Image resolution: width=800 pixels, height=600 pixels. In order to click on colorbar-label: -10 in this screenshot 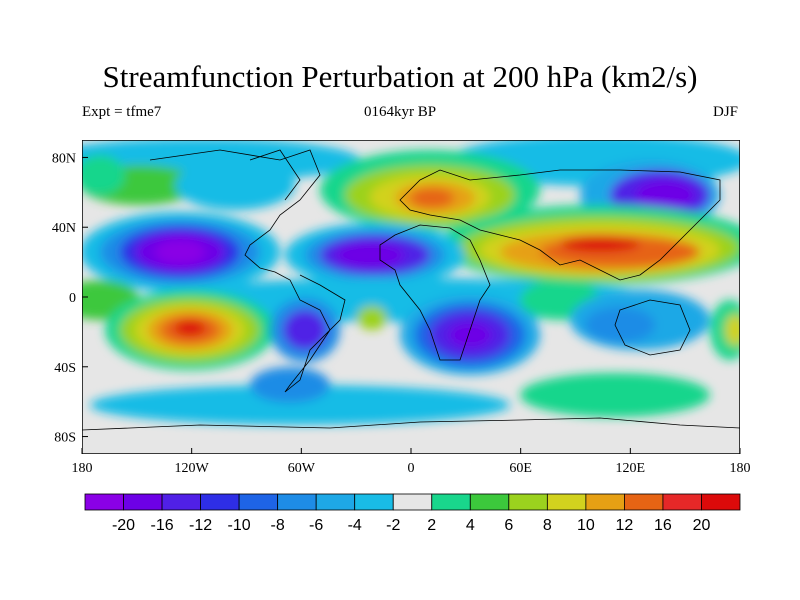, I will do `click(239, 525)`.